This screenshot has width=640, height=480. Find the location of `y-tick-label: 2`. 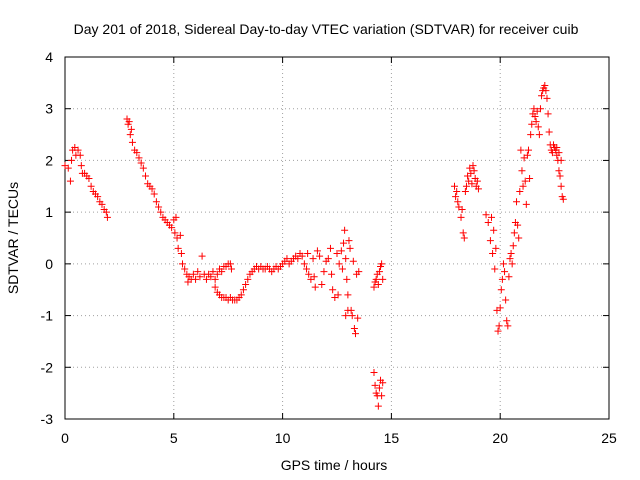

y-tick-label: 2 is located at coordinates (49, 160).